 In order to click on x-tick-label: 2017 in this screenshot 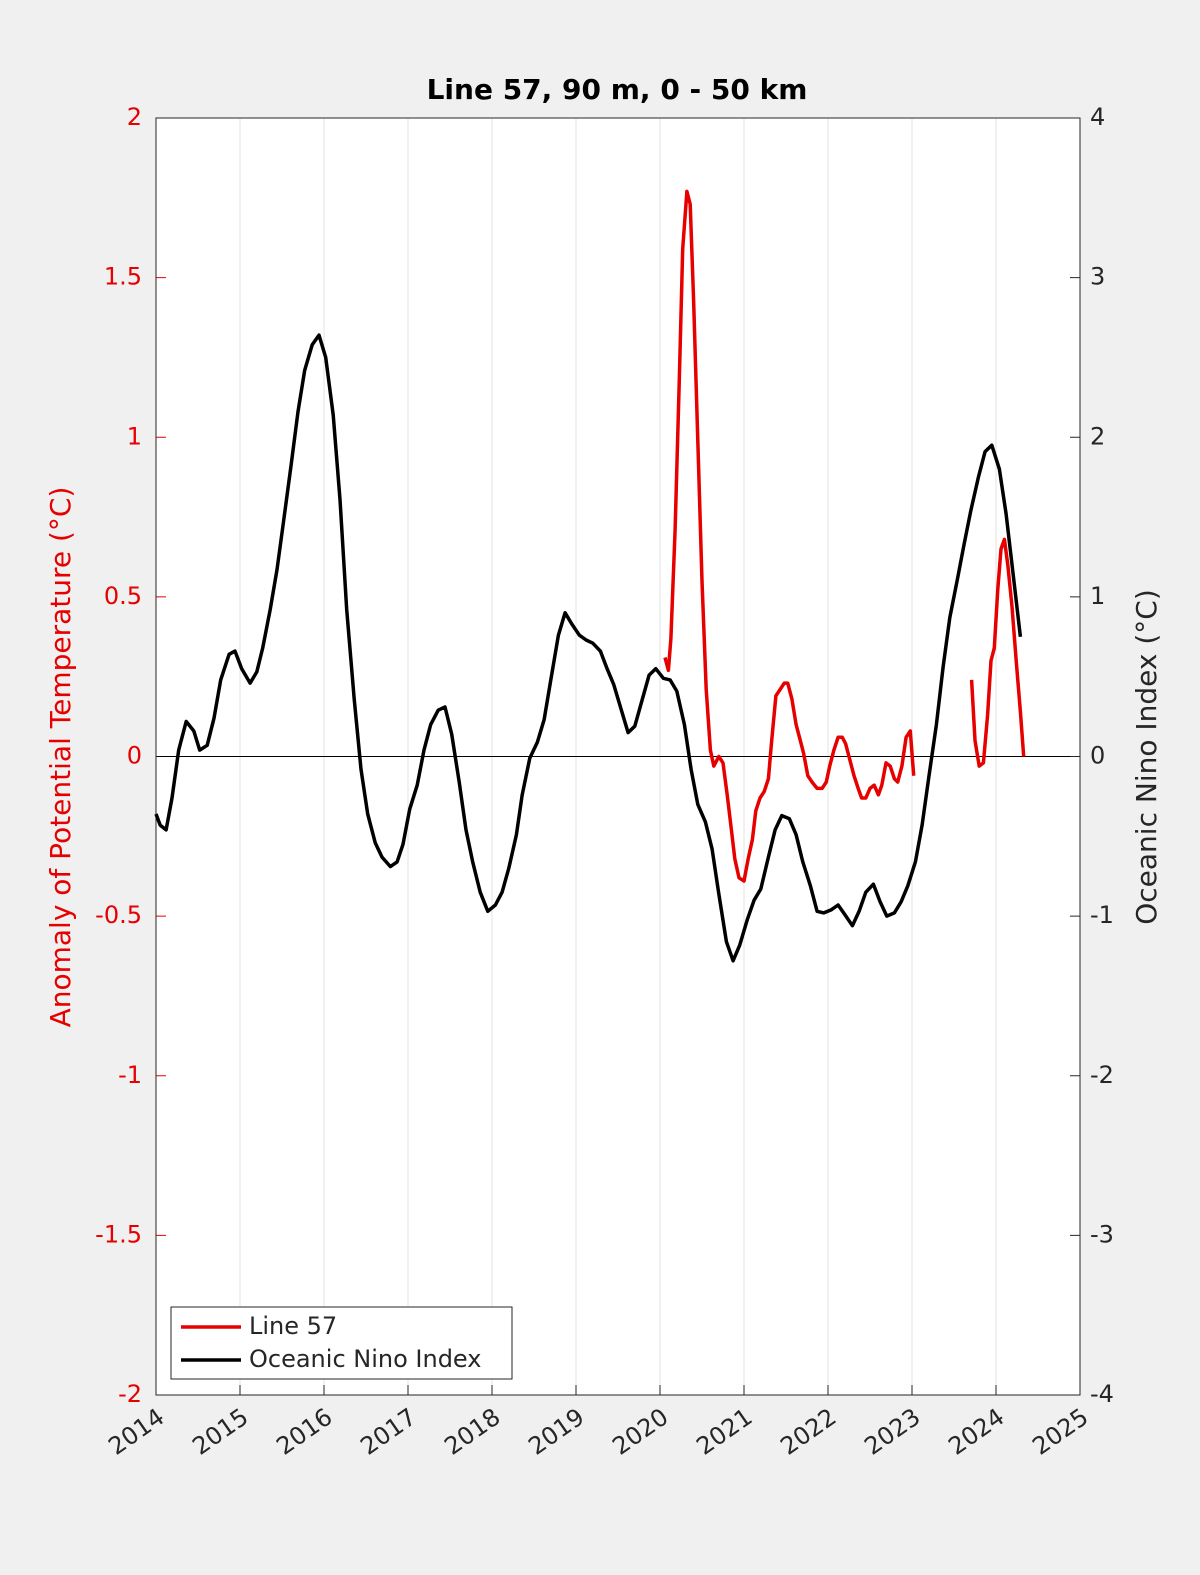, I will do `click(388, 1432)`.